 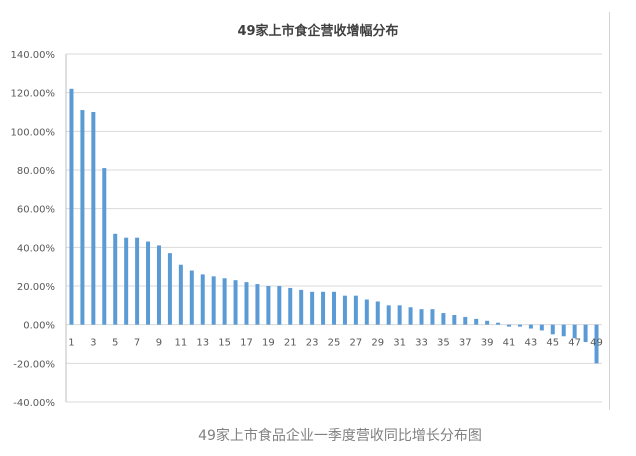 I want to click on x-tick-label: 3, so click(x=93, y=343).